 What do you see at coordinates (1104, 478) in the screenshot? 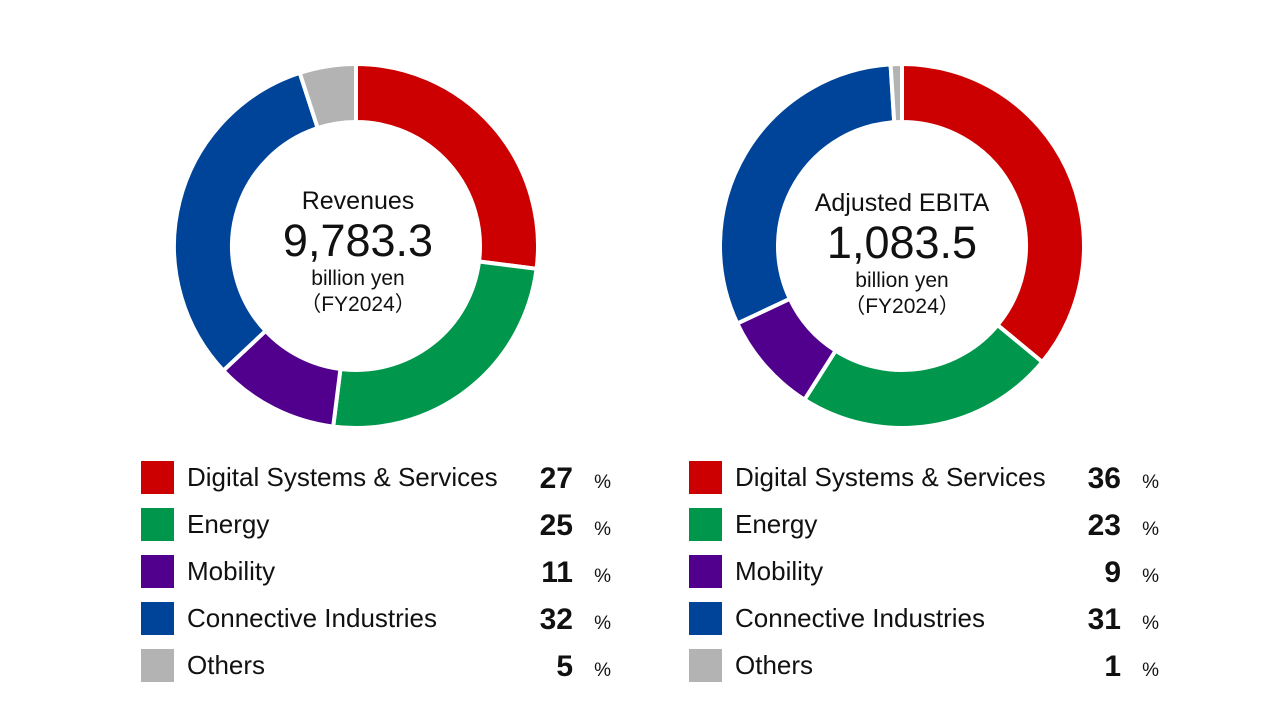
I see `legend-value: 36` at bounding box center [1104, 478].